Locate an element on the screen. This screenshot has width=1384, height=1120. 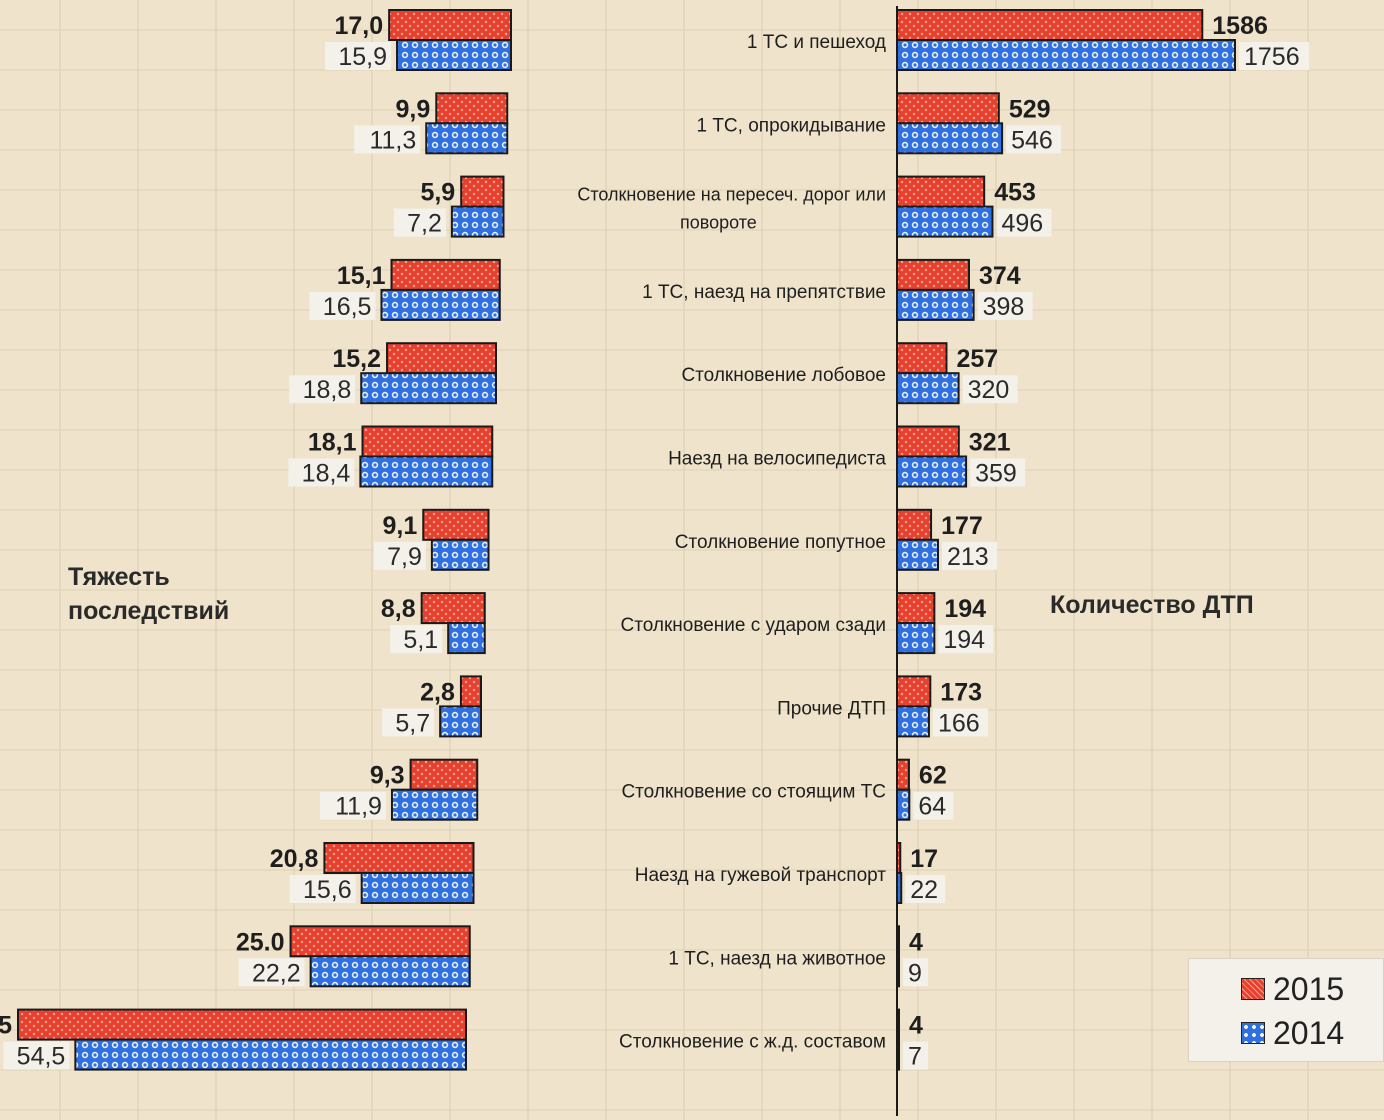
severity-label-2015: 15,1 is located at coordinates (361, 276).